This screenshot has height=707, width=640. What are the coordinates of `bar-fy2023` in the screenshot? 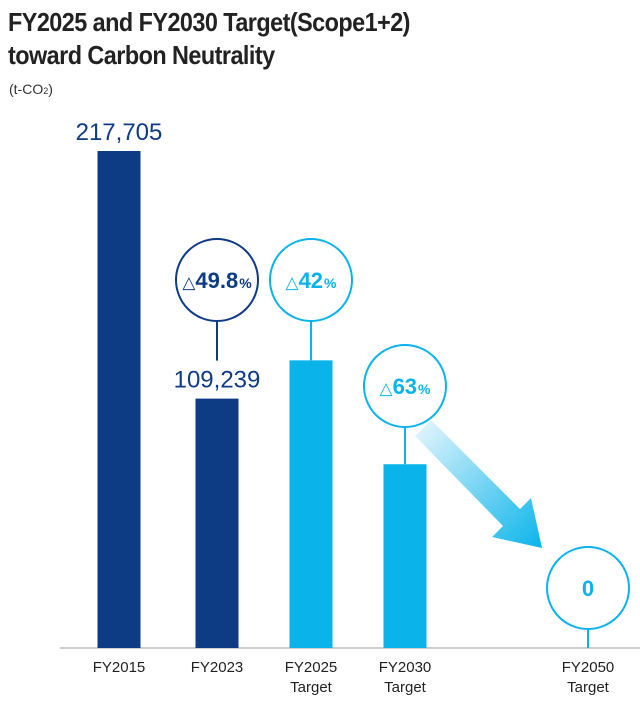 It's located at (217, 523).